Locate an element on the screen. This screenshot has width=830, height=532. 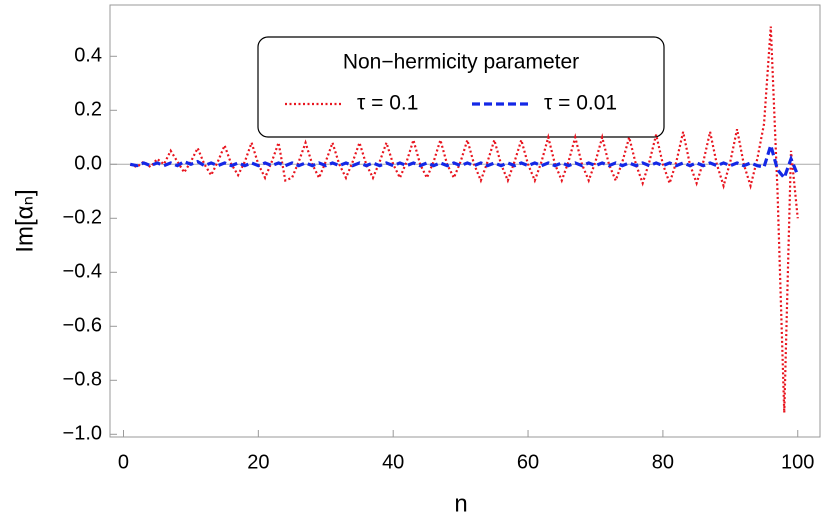
legend-label: τ = 0.1 is located at coordinates (387, 103).